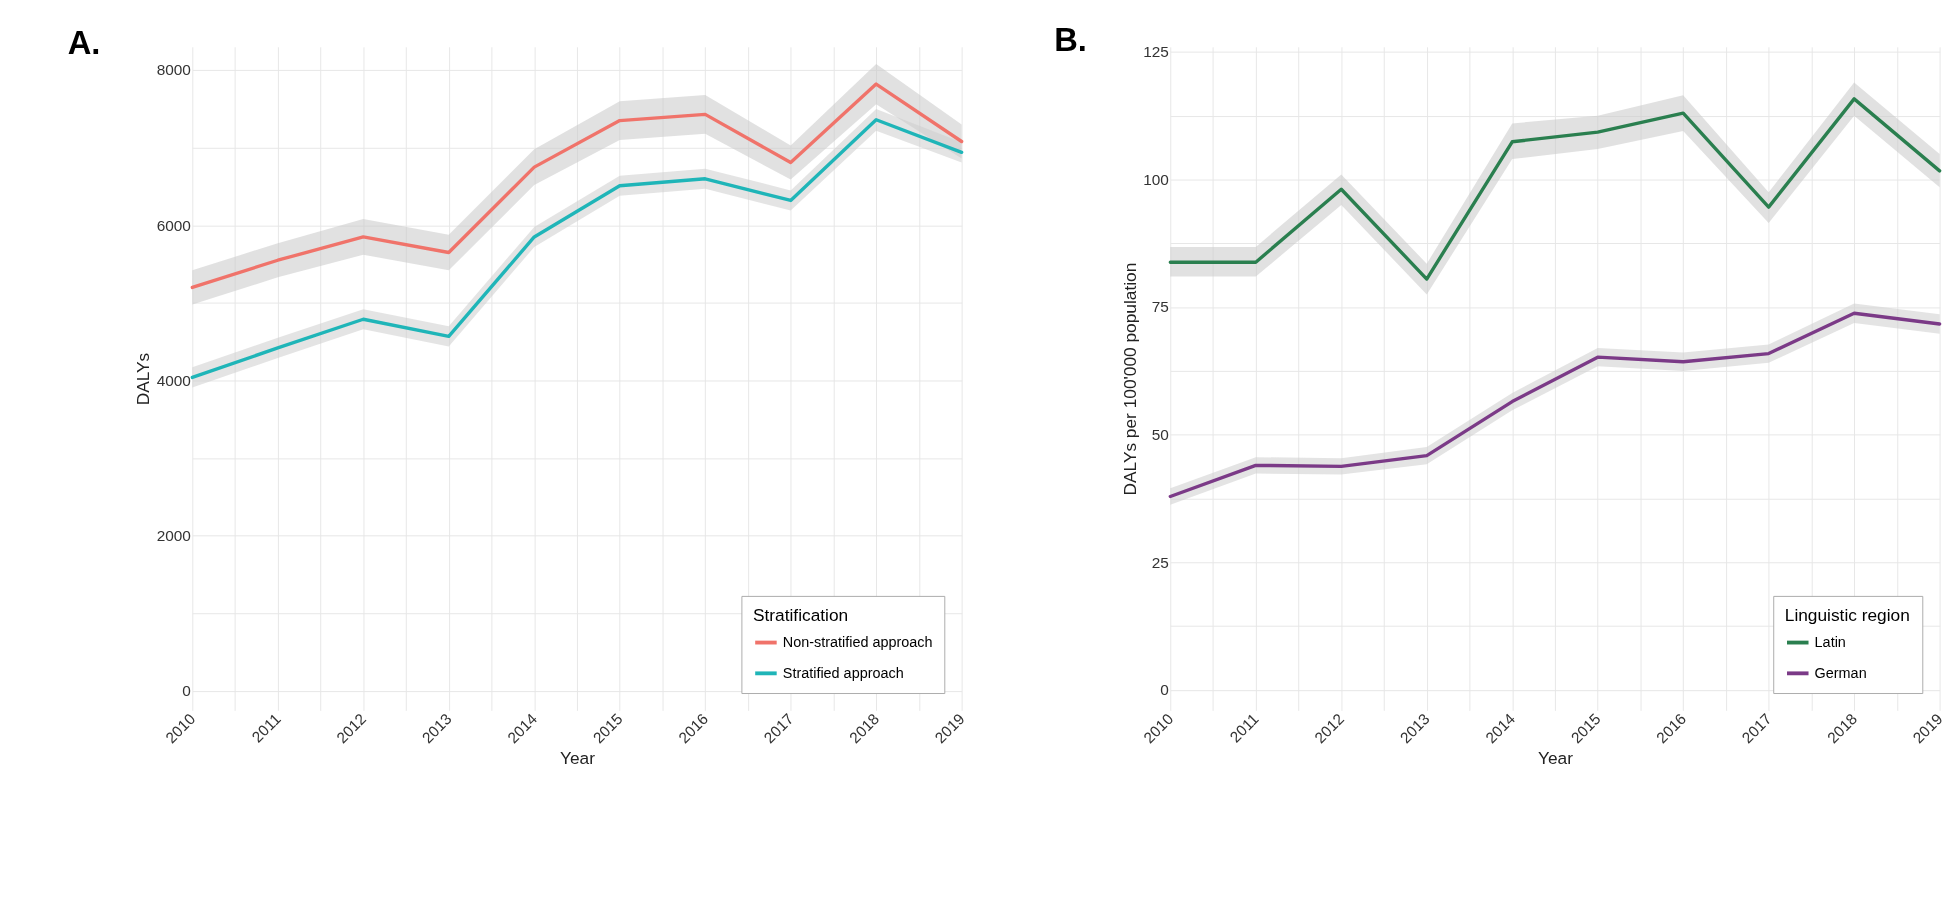 The height and width of the screenshot is (913, 1955). Describe the element at coordinates (1830, 642) in the screenshot. I see `legend-label: Latin` at that location.